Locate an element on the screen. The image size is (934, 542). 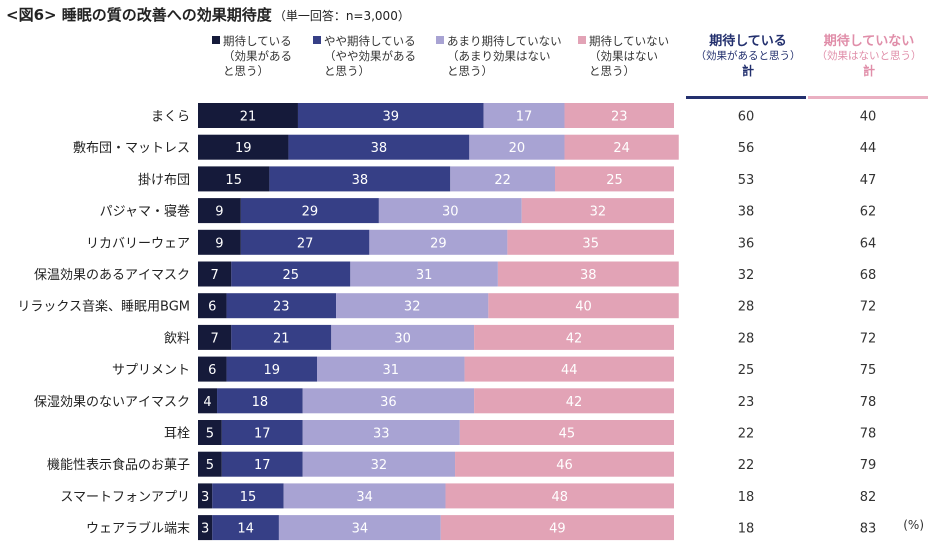
bar-value-somewhat-expect-6: 23 is located at coordinates (281, 307).